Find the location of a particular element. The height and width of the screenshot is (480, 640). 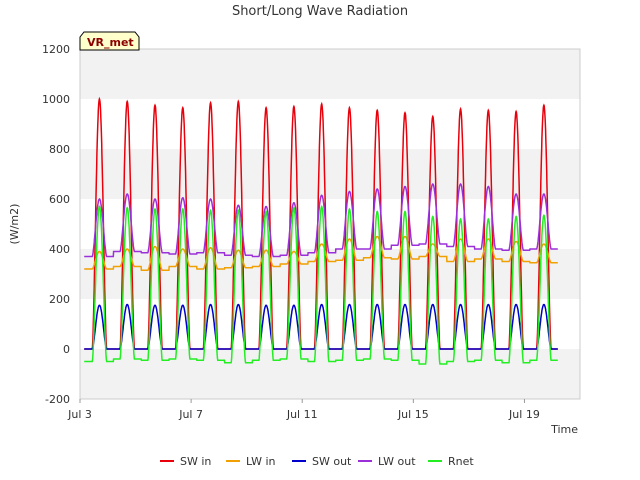

series-line-lw-out is located at coordinates (321, 220).